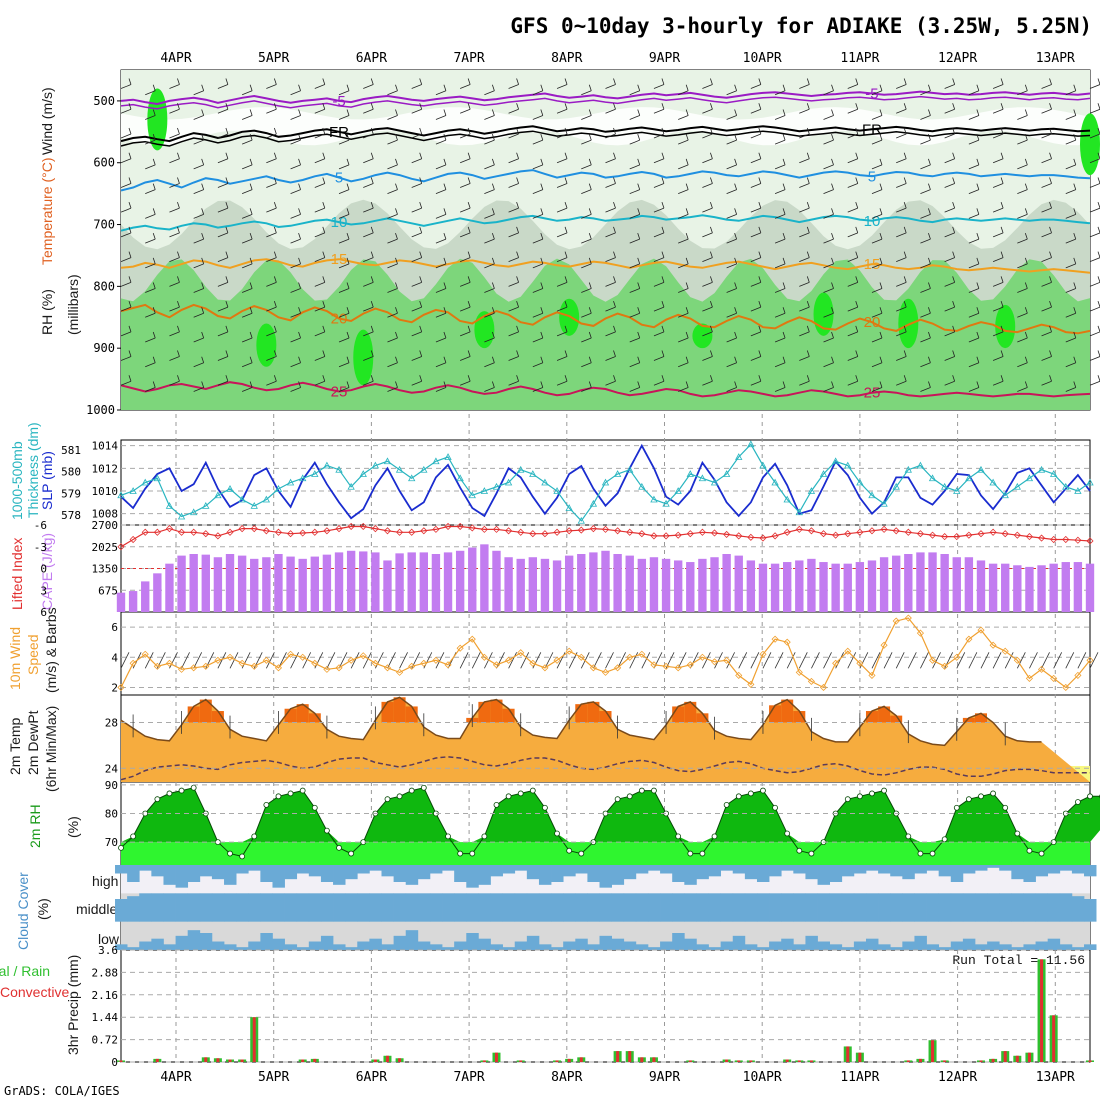 This screenshot has width=1100, height=1100. What do you see at coordinates (105, 1040) in the screenshot?
I see `precip-tick-label: 0.72` at bounding box center [105, 1040].